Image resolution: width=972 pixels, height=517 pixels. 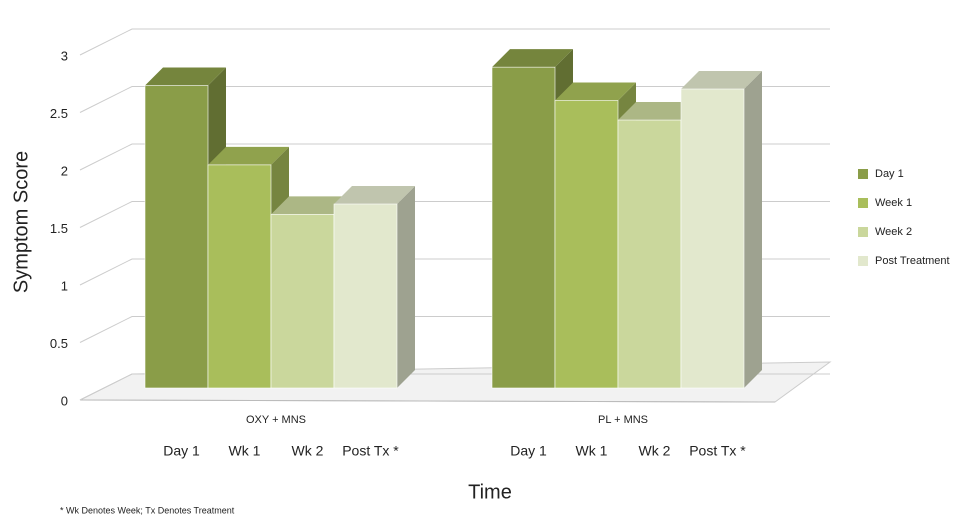 What do you see at coordinates (64, 285) in the screenshot?
I see `y-tick-label: 1` at bounding box center [64, 285].